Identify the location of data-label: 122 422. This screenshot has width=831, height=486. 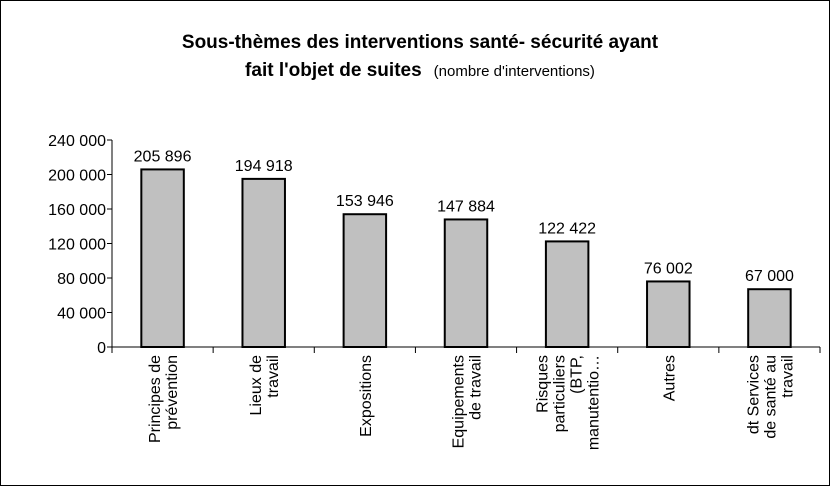
(567, 228).